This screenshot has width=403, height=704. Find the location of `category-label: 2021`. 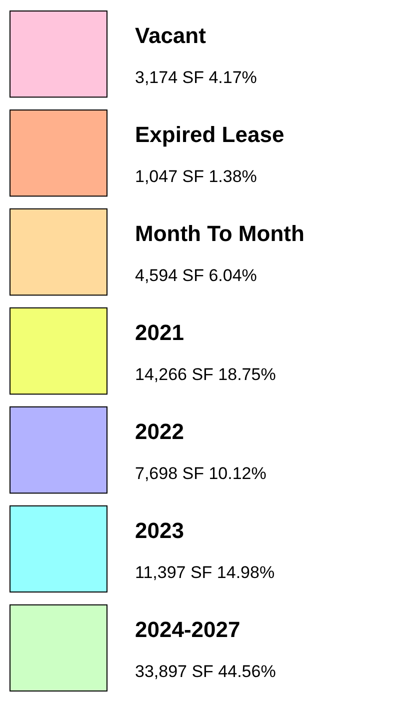

category-label: 2021 is located at coordinates (159, 332).